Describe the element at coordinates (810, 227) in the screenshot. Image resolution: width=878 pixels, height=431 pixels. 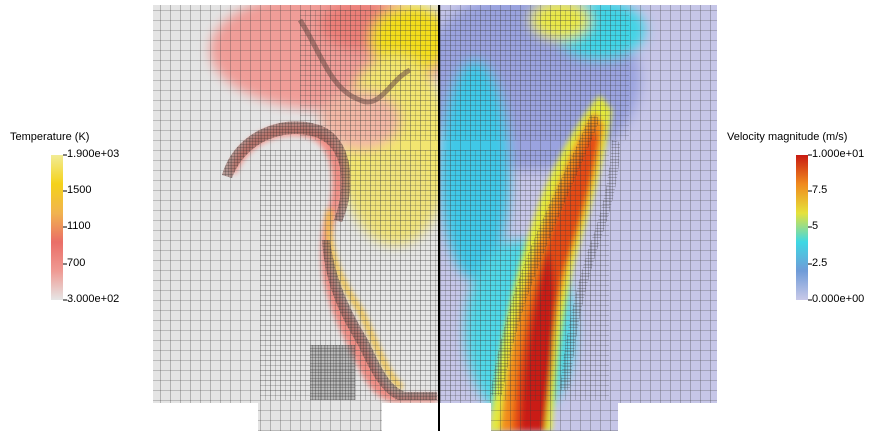
I see `velocity-colorbar-ticks` at that location.